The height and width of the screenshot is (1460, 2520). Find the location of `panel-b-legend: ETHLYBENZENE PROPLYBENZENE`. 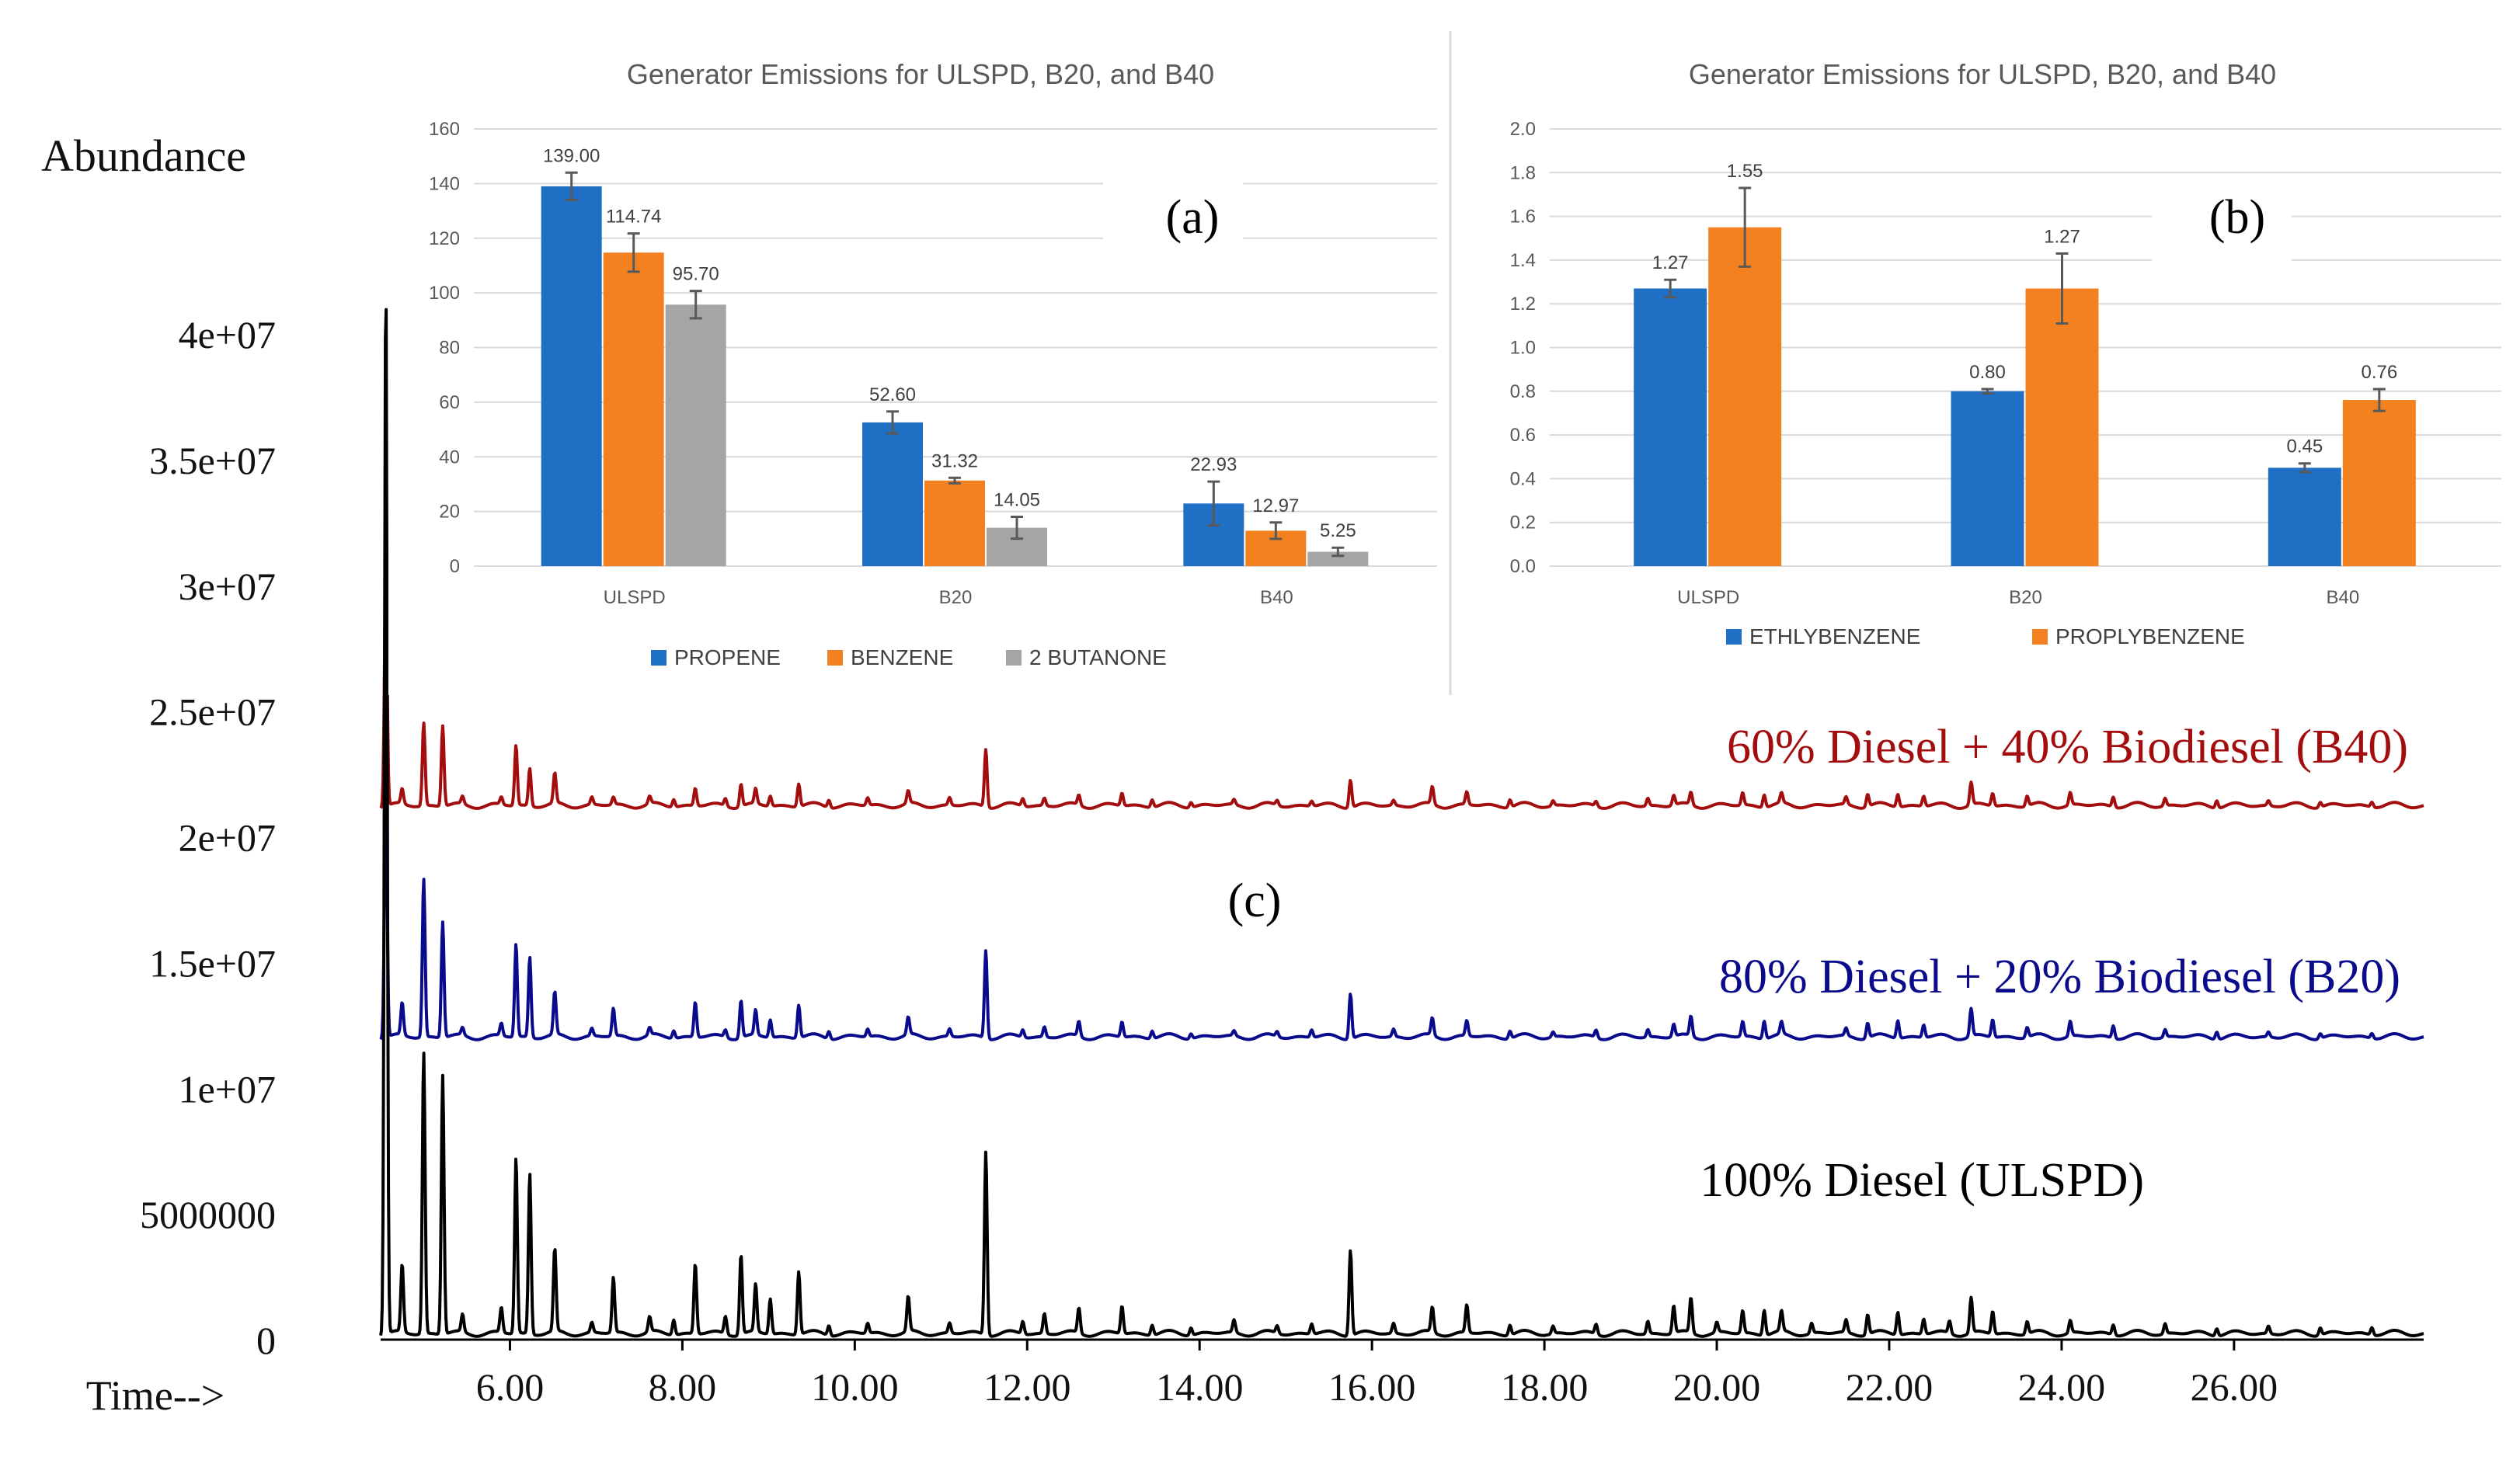

panel-b-legend: ETHLYBENZENE PROPLYBENZENE is located at coordinates (1985, 636).